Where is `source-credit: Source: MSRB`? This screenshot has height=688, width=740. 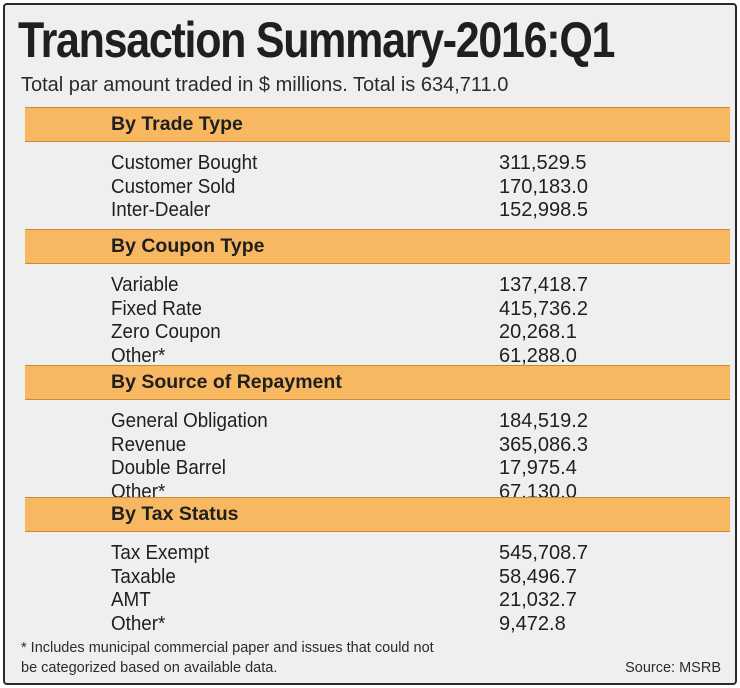 source-credit: Source: MSRB is located at coordinates (673, 668).